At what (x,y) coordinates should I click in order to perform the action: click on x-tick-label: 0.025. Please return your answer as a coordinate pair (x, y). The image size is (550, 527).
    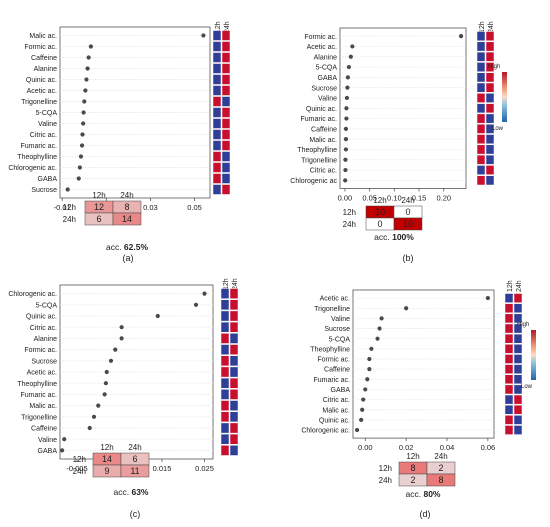
    Looking at the image, I should click on (204, 468).